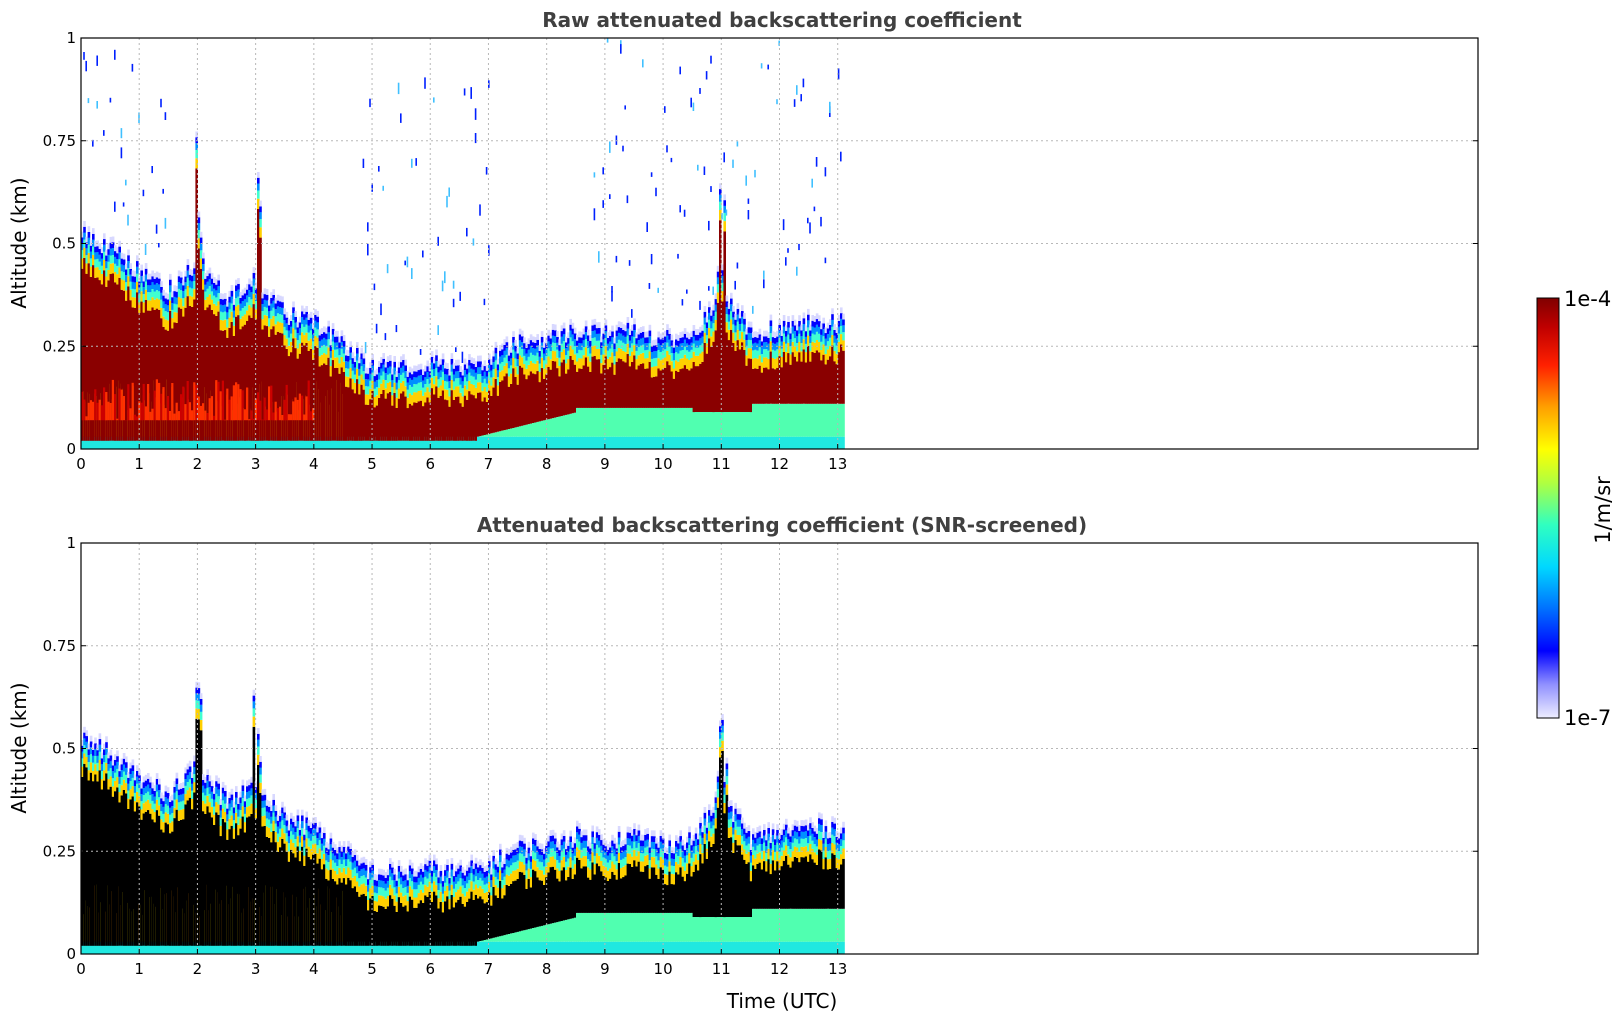  I want to click on y-axis-label: Altitude (km), so click(19, 242).